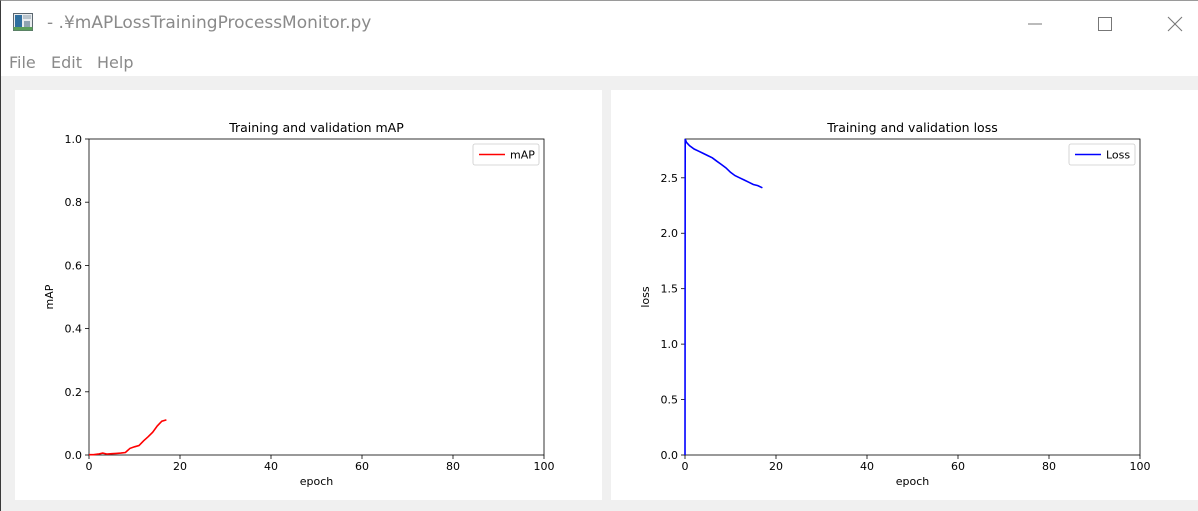 The image size is (1198, 511). I want to click on legend: Loss, so click(1102, 154).